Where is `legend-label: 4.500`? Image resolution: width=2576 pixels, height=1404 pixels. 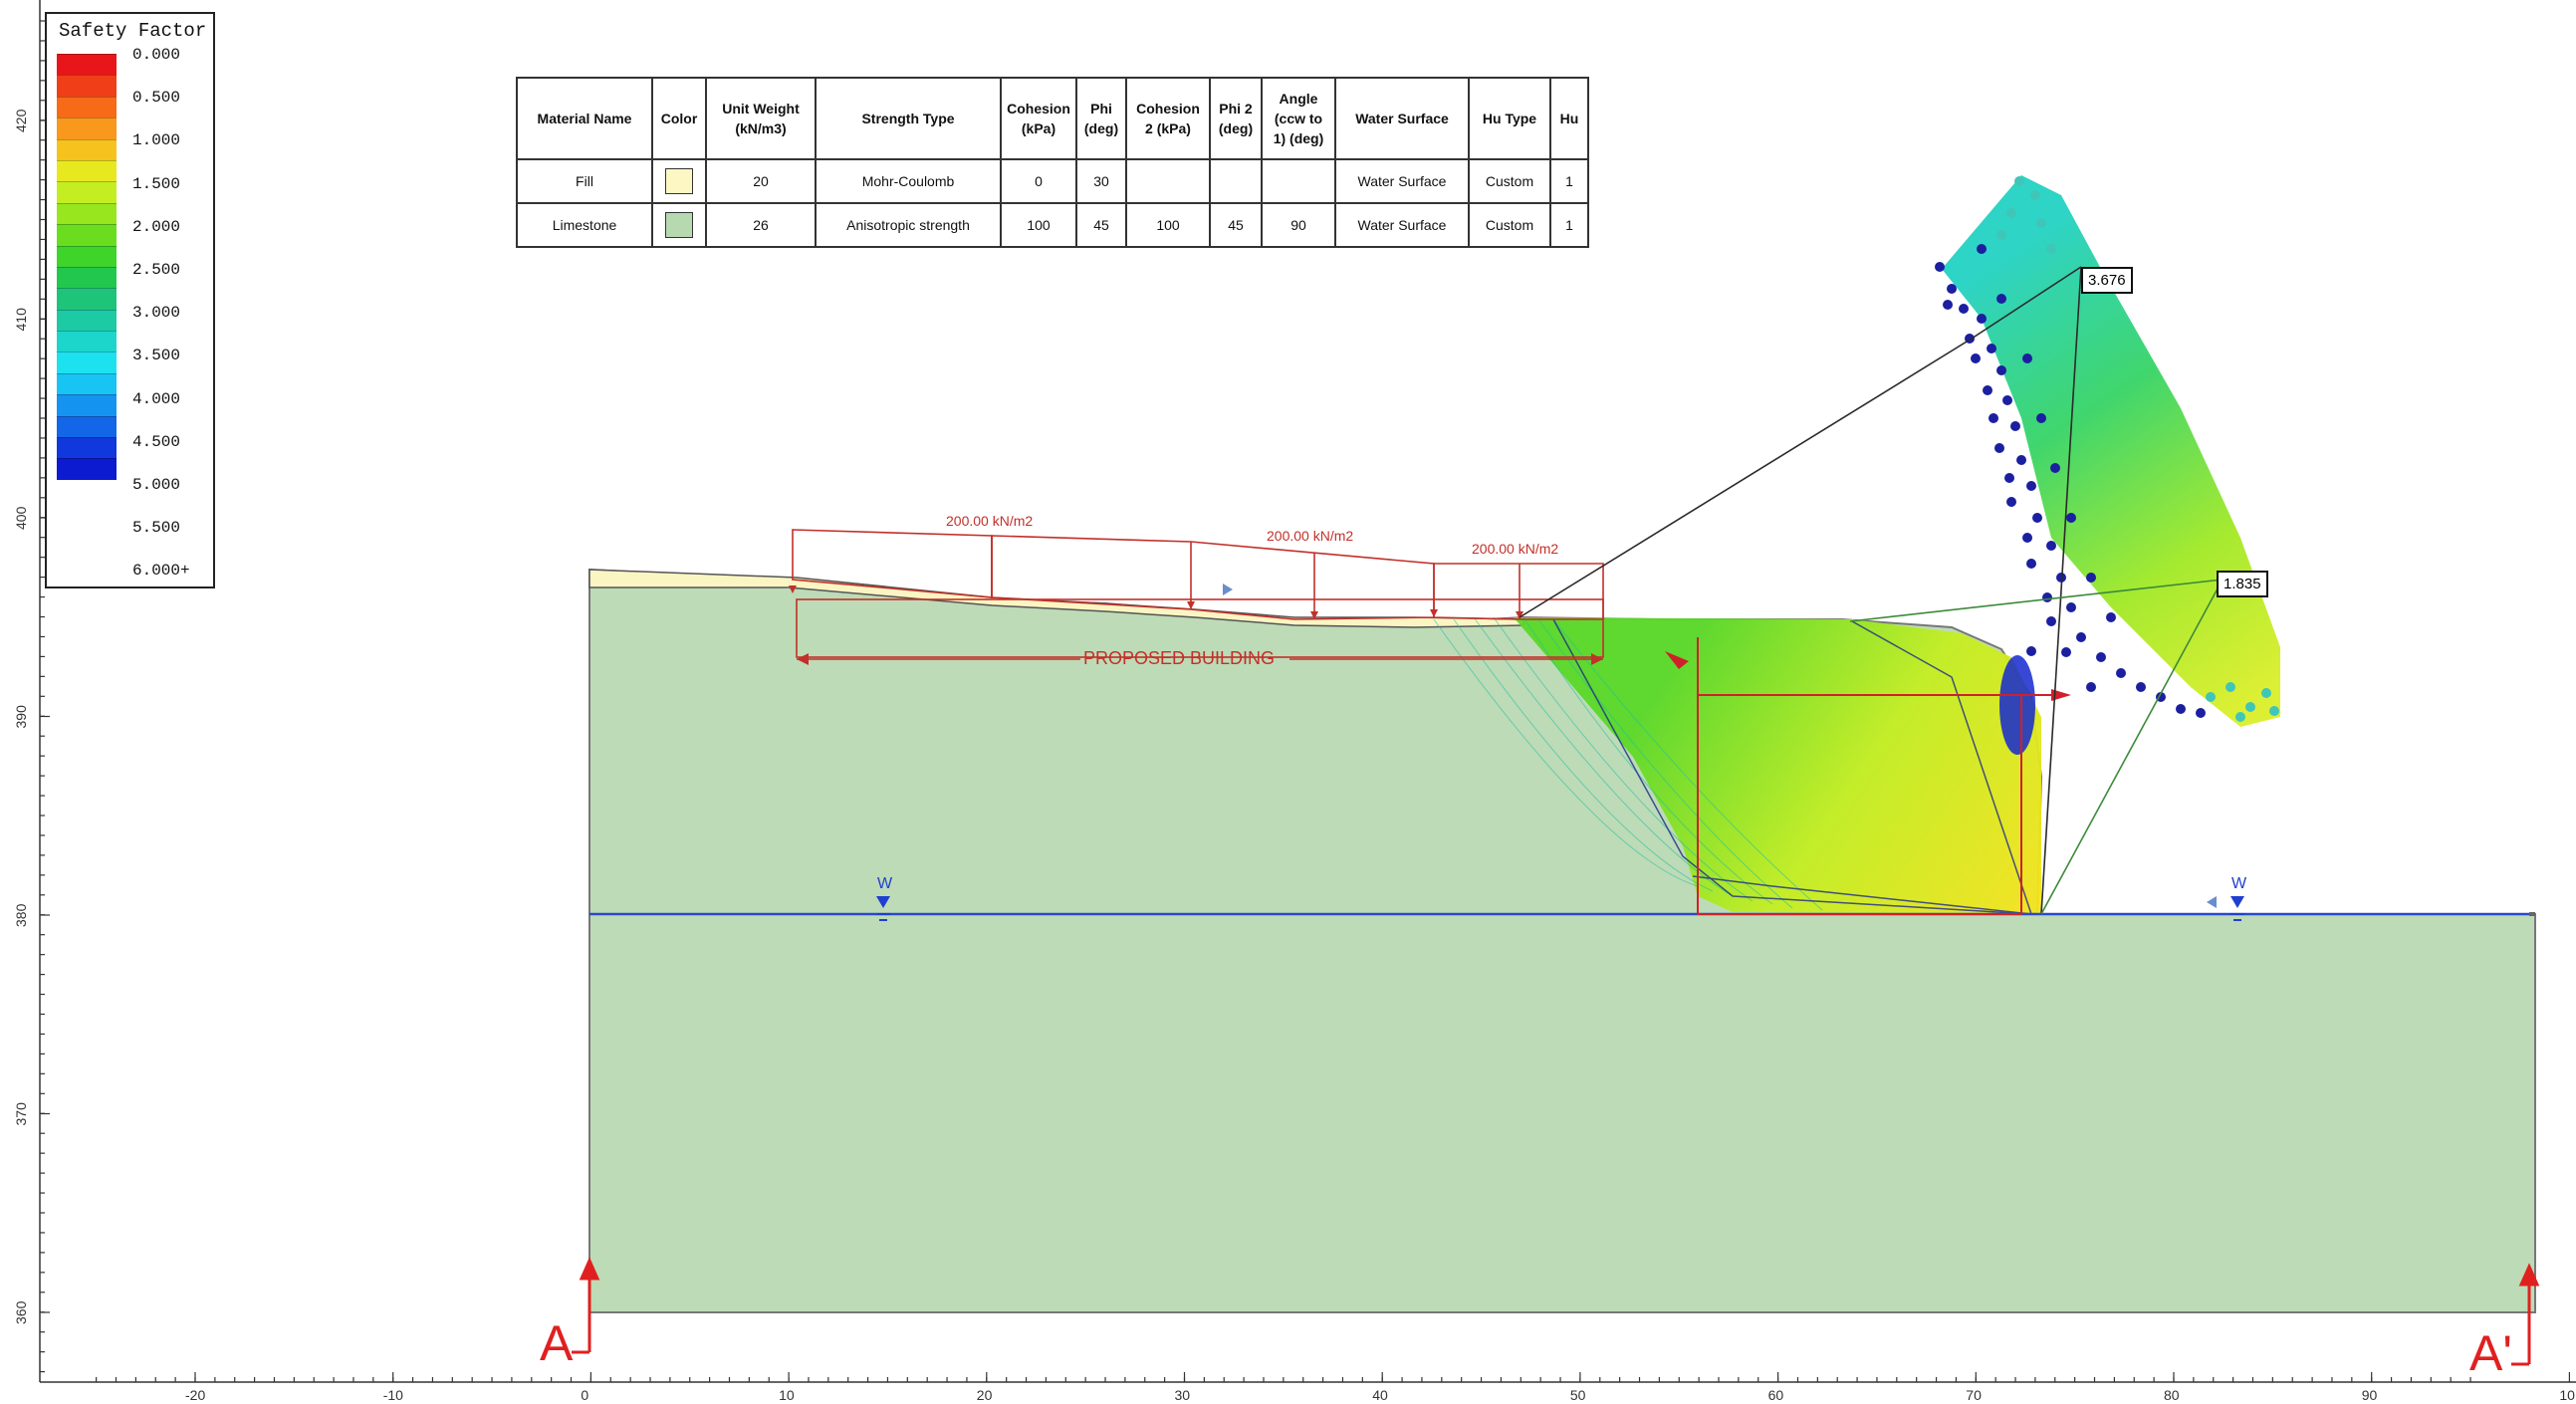
legend-label: 4.500 is located at coordinates (156, 441).